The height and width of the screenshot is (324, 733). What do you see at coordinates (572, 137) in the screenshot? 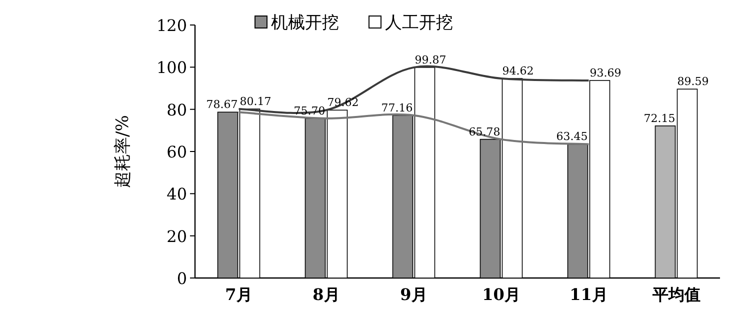
I see `data-label: 63.45` at bounding box center [572, 137].